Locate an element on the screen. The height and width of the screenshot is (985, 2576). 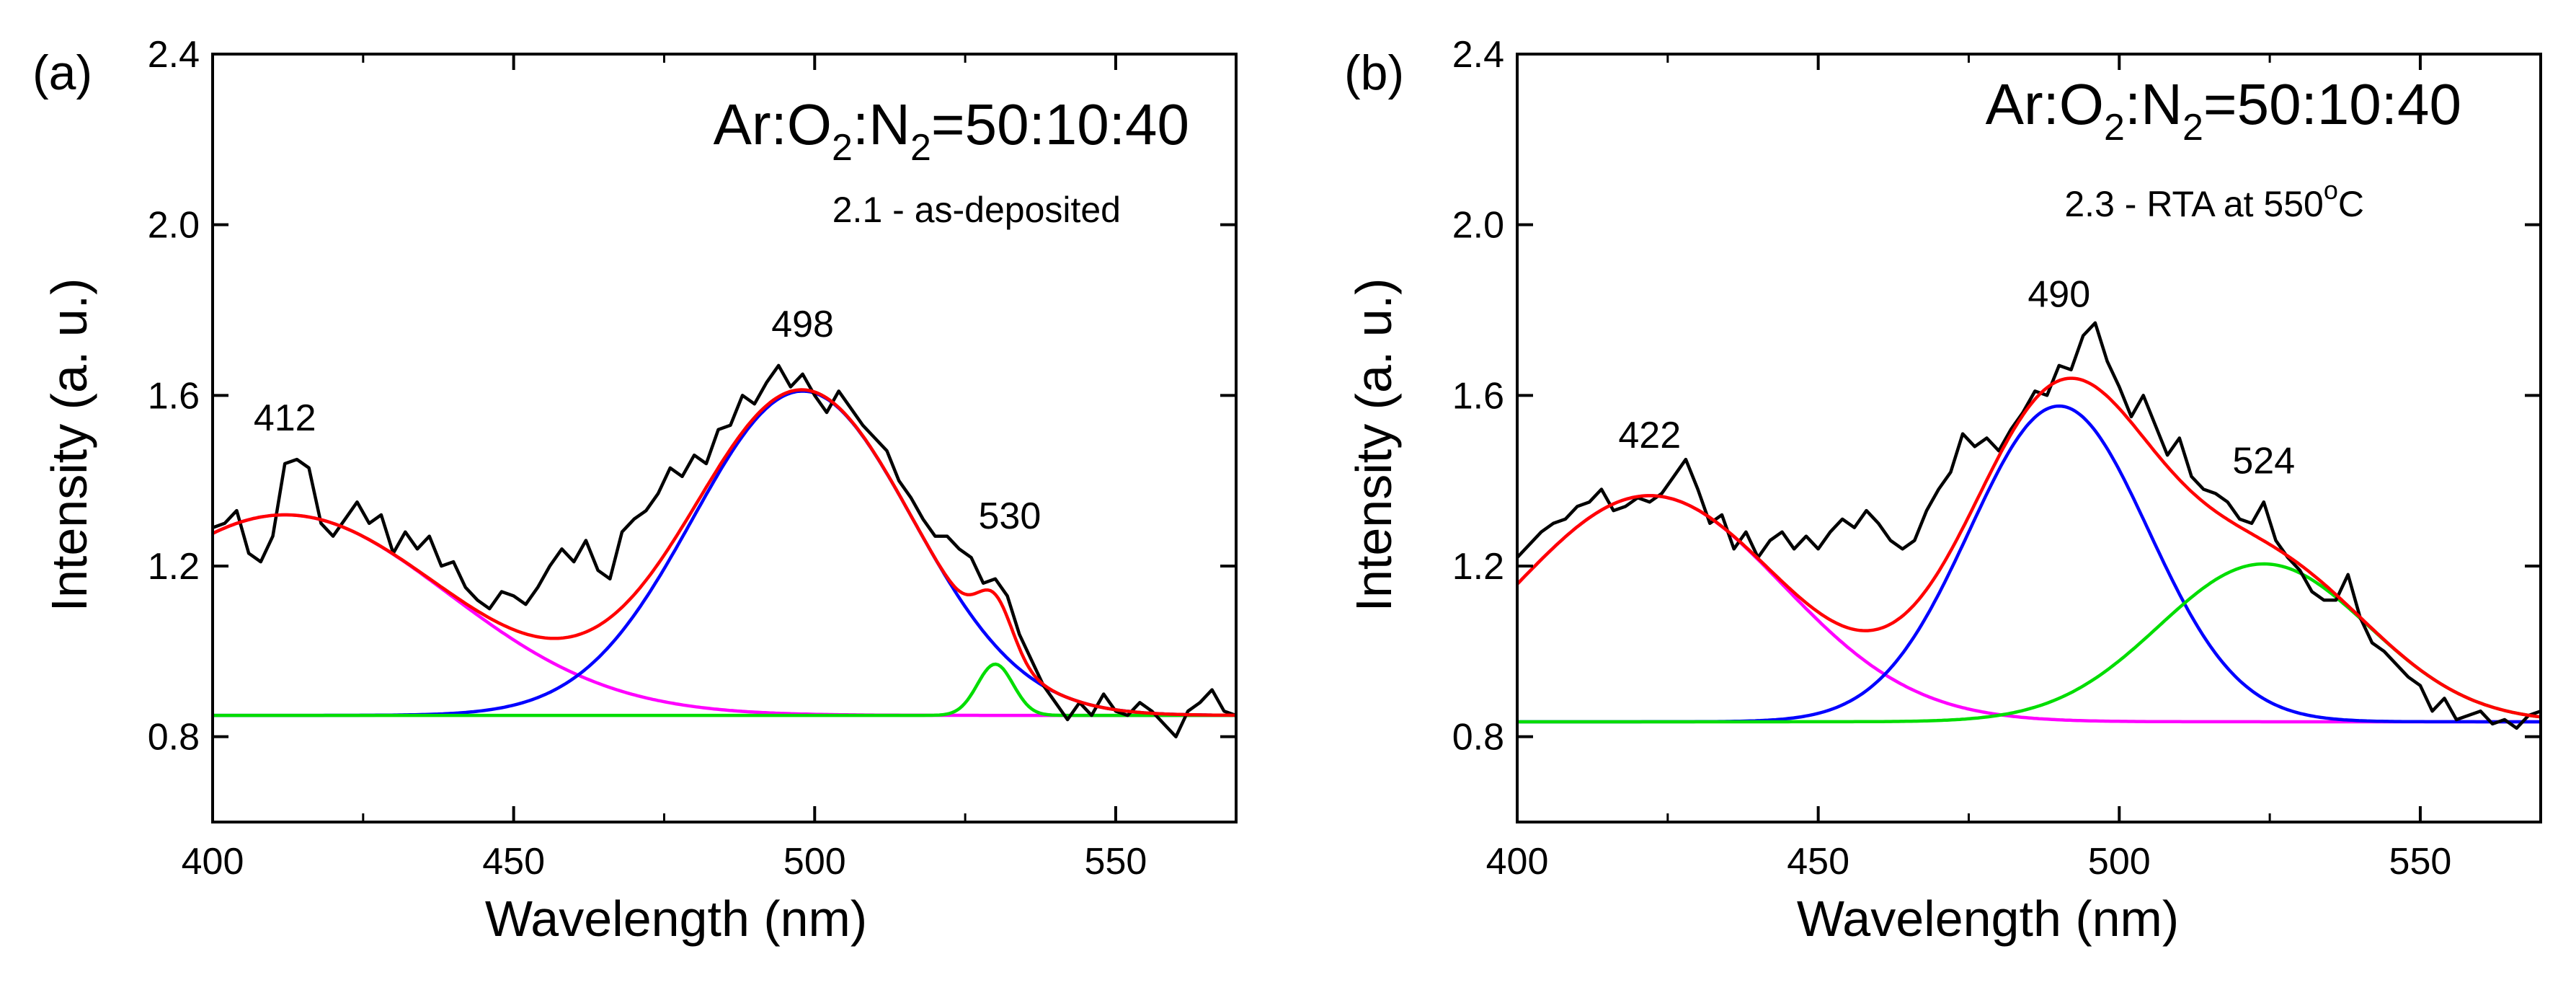
peak-label-530: 530 is located at coordinates (1010, 516).